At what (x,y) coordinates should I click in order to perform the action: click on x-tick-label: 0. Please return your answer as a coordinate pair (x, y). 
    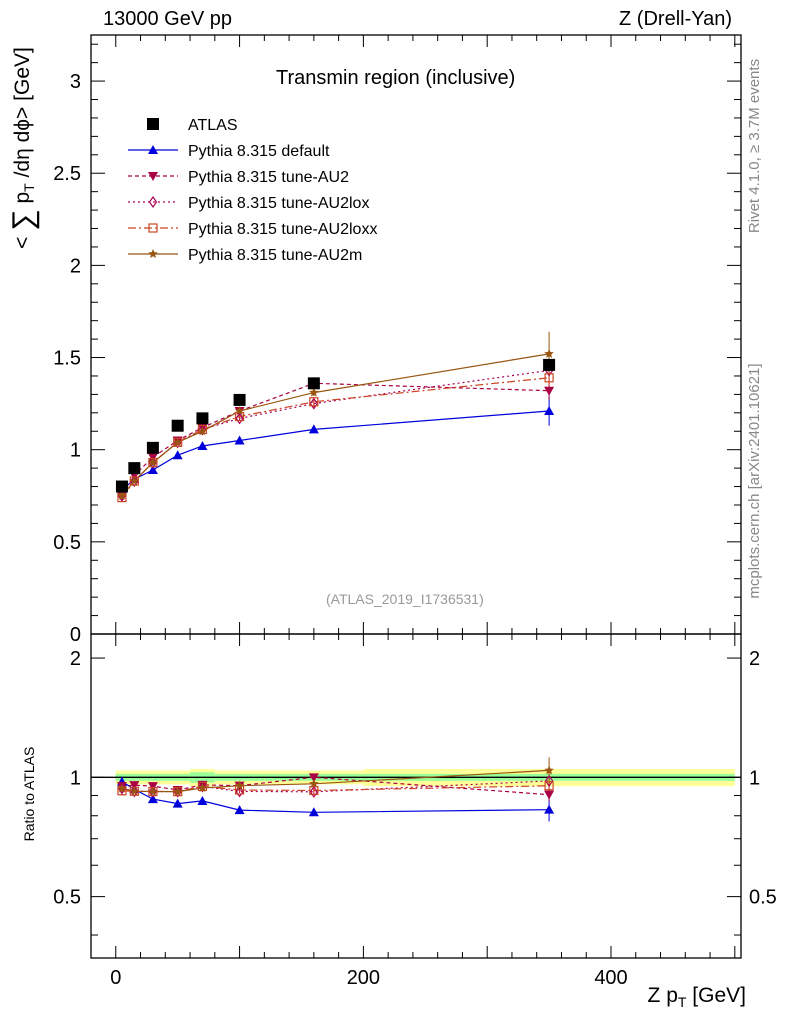
    Looking at the image, I should click on (115, 978).